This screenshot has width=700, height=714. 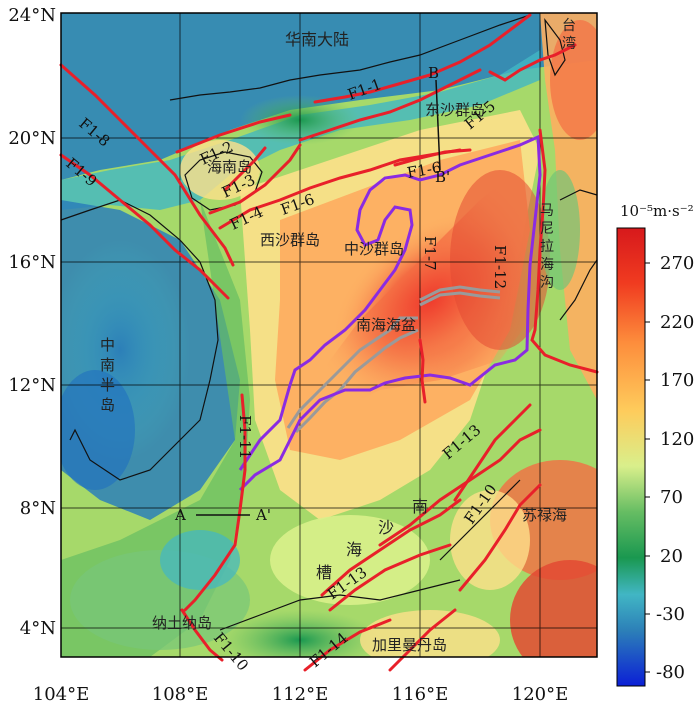 What do you see at coordinates (677, 439) in the screenshot?
I see `colorbar-tick-120: 120` at bounding box center [677, 439].